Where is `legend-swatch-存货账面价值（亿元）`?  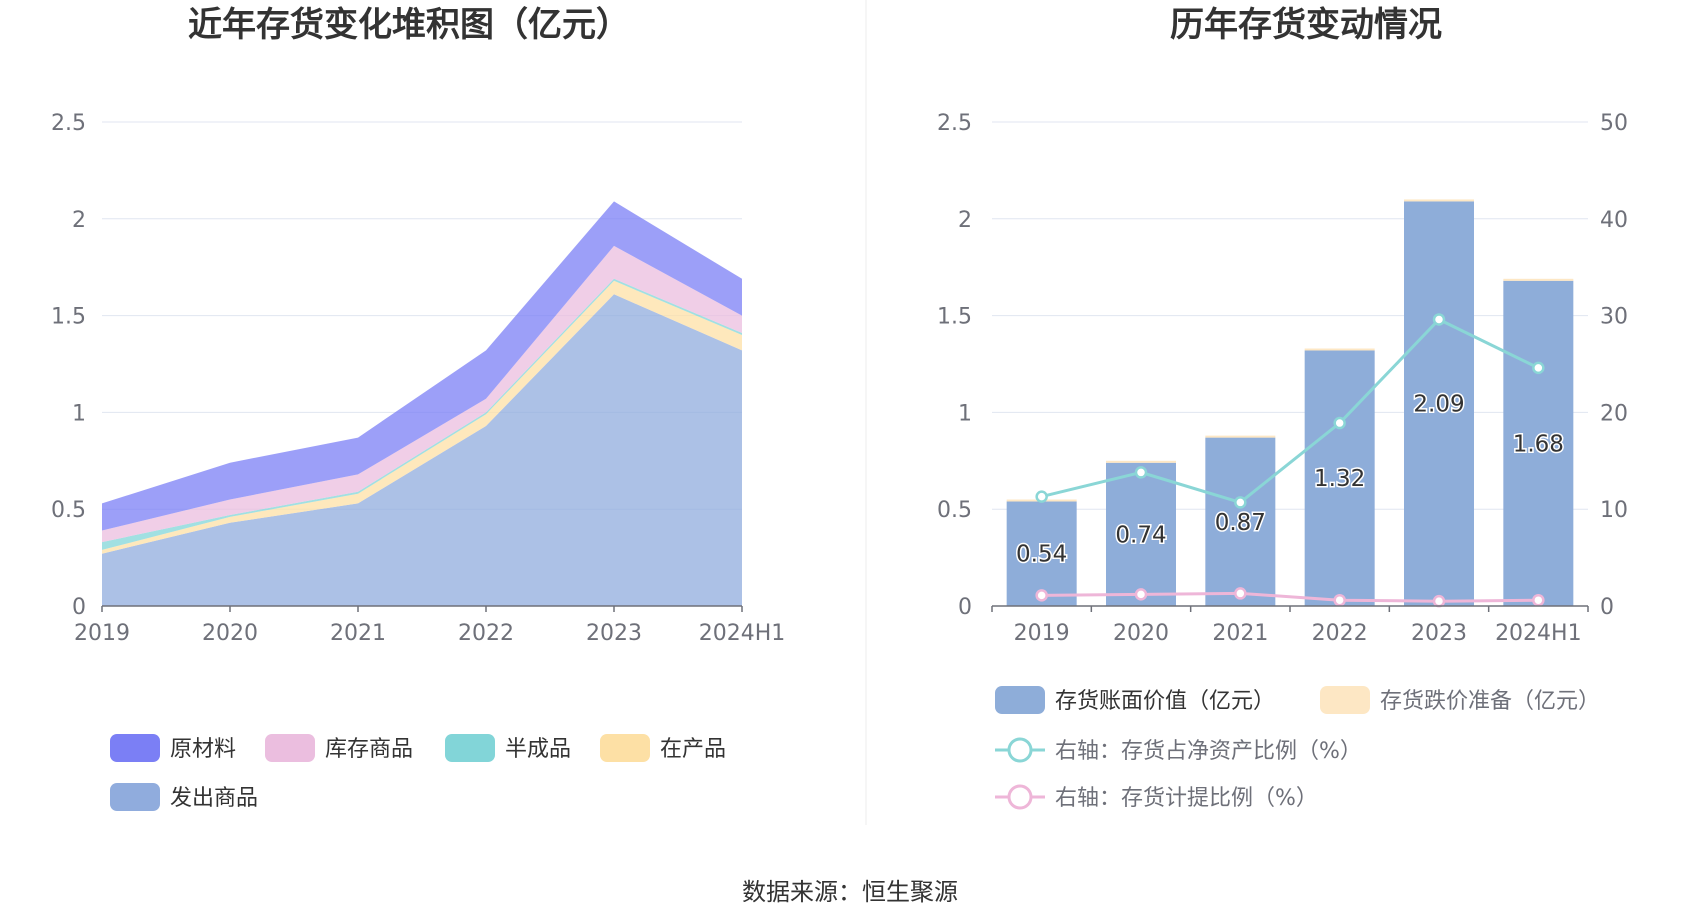 legend-swatch-存货账面价值（亿元） is located at coordinates (1020, 700).